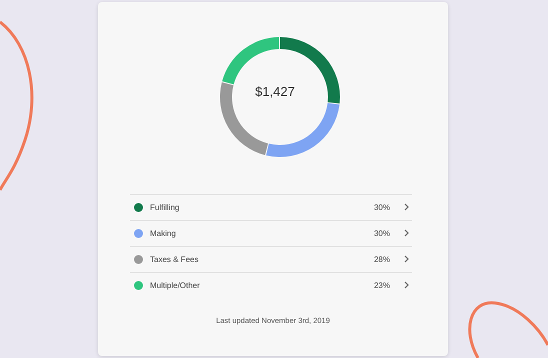  Describe the element at coordinates (165, 207) in the screenshot. I see `legend-label: Fulfilling` at that location.